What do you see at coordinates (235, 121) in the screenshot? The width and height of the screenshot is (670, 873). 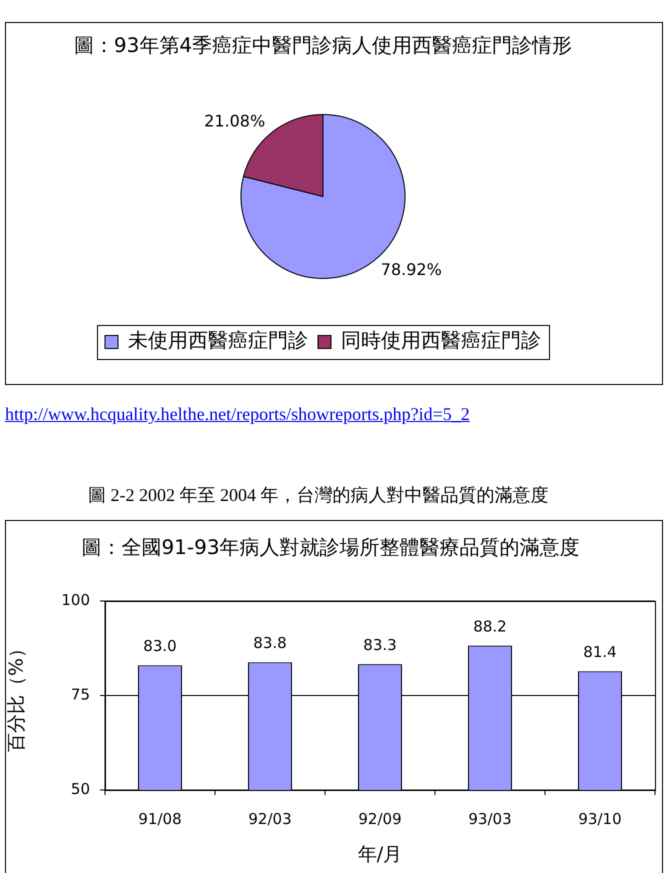 I see `data-label: 21.08%` at bounding box center [235, 121].